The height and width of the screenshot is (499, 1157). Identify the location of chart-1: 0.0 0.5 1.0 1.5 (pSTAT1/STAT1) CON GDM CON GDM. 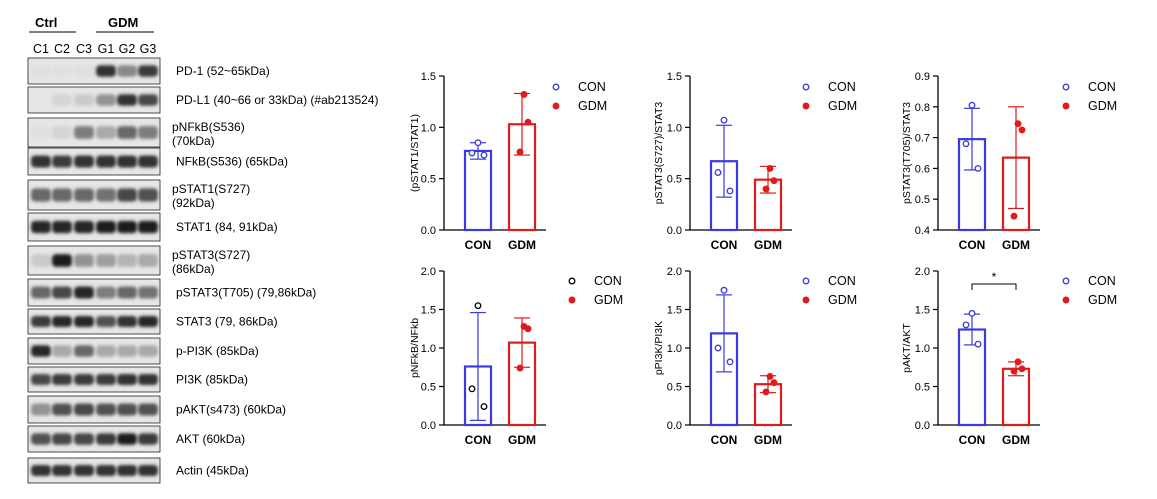
(508, 161).